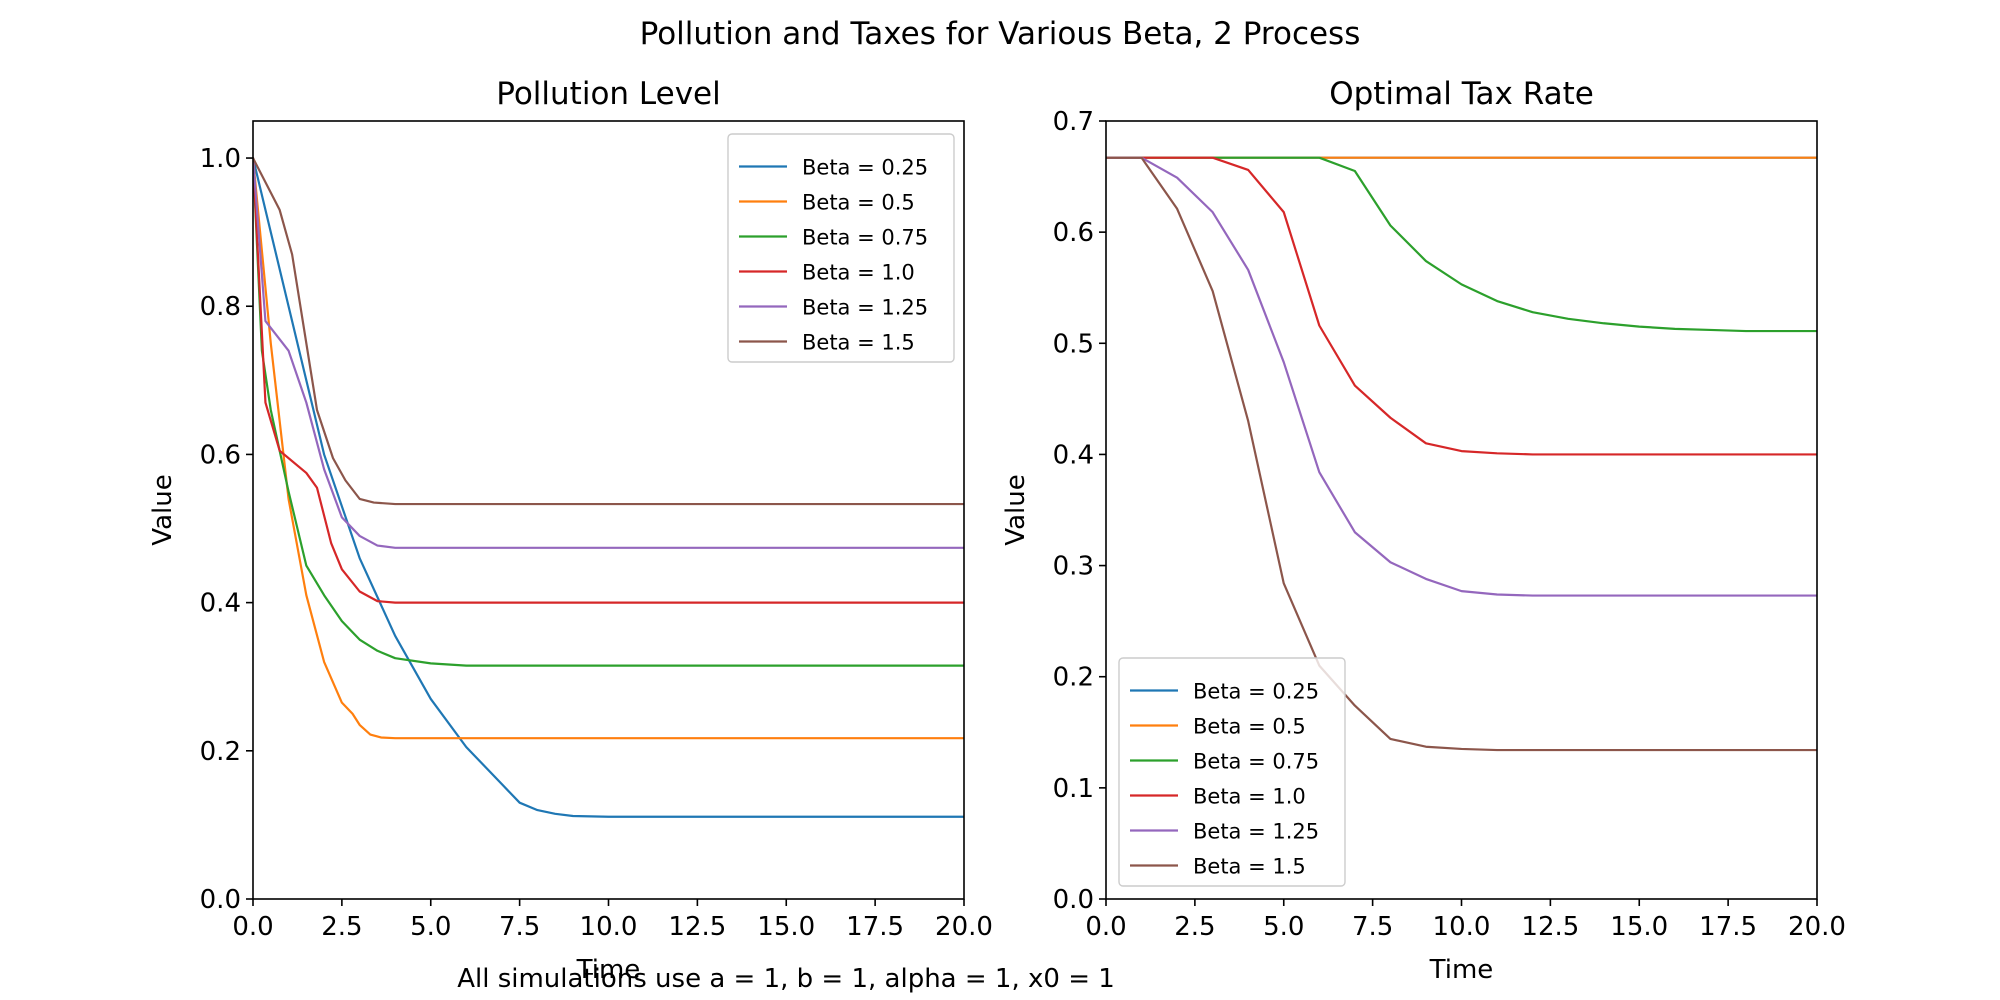 This screenshot has height=1000, width=2000. What do you see at coordinates (1461, 94) in the screenshot?
I see `axes-title: Optimal Tax Rate` at bounding box center [1461, 94].